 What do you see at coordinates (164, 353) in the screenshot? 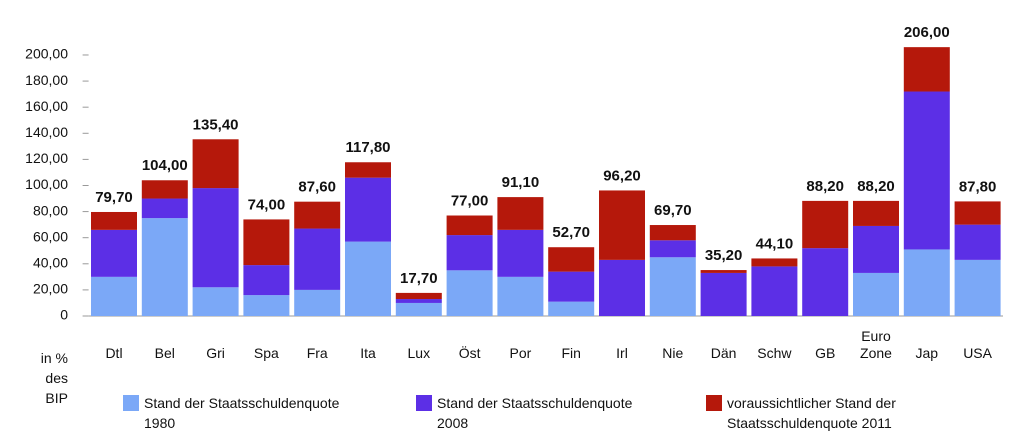
I see `x-tick-label: Bel` at bounding box center [164, 353].